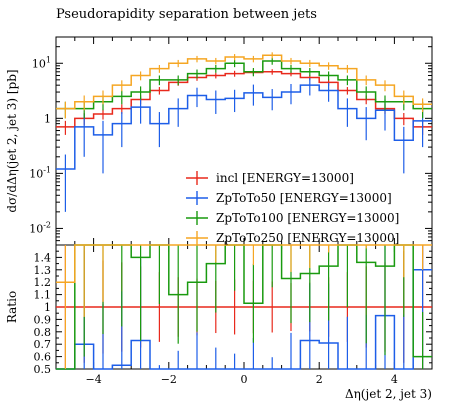  I want to click on y-axis-label: dσ/dΔη(jet 2, jet 3) [pb], so click(12, 140).